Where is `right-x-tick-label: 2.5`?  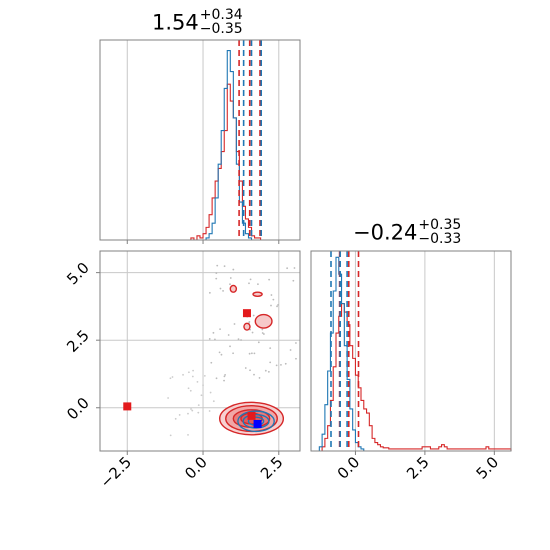 right-x-tick-label: 2.5 is located at coordinates (418, 468).